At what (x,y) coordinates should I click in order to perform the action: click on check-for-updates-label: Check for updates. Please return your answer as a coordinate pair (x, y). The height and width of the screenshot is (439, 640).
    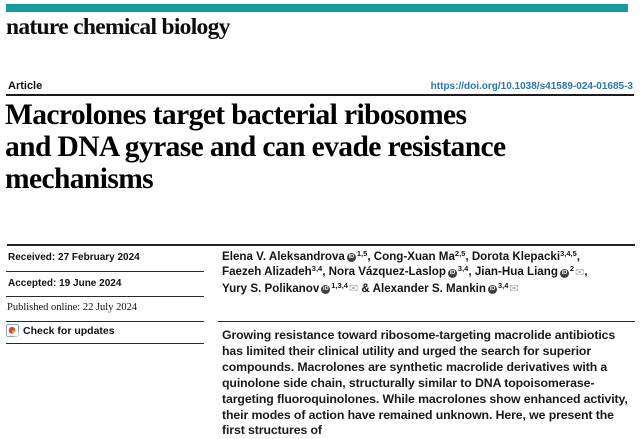
    Looking at the image, I should click on (69, 331).